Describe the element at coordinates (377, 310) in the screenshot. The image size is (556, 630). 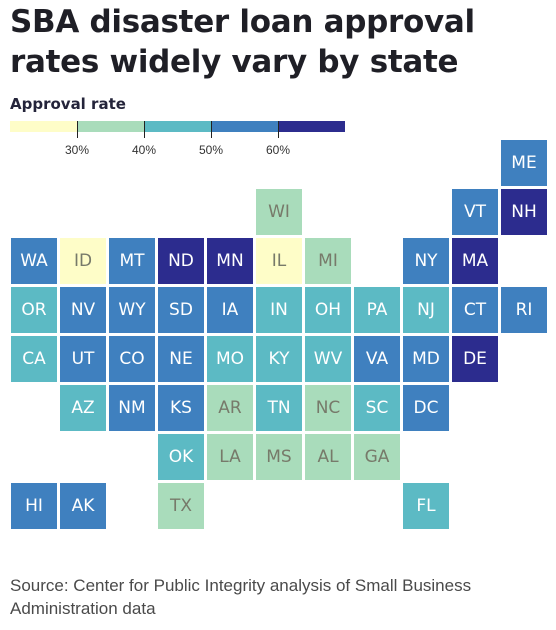
I see `state-tile-pa: PA` at that location.